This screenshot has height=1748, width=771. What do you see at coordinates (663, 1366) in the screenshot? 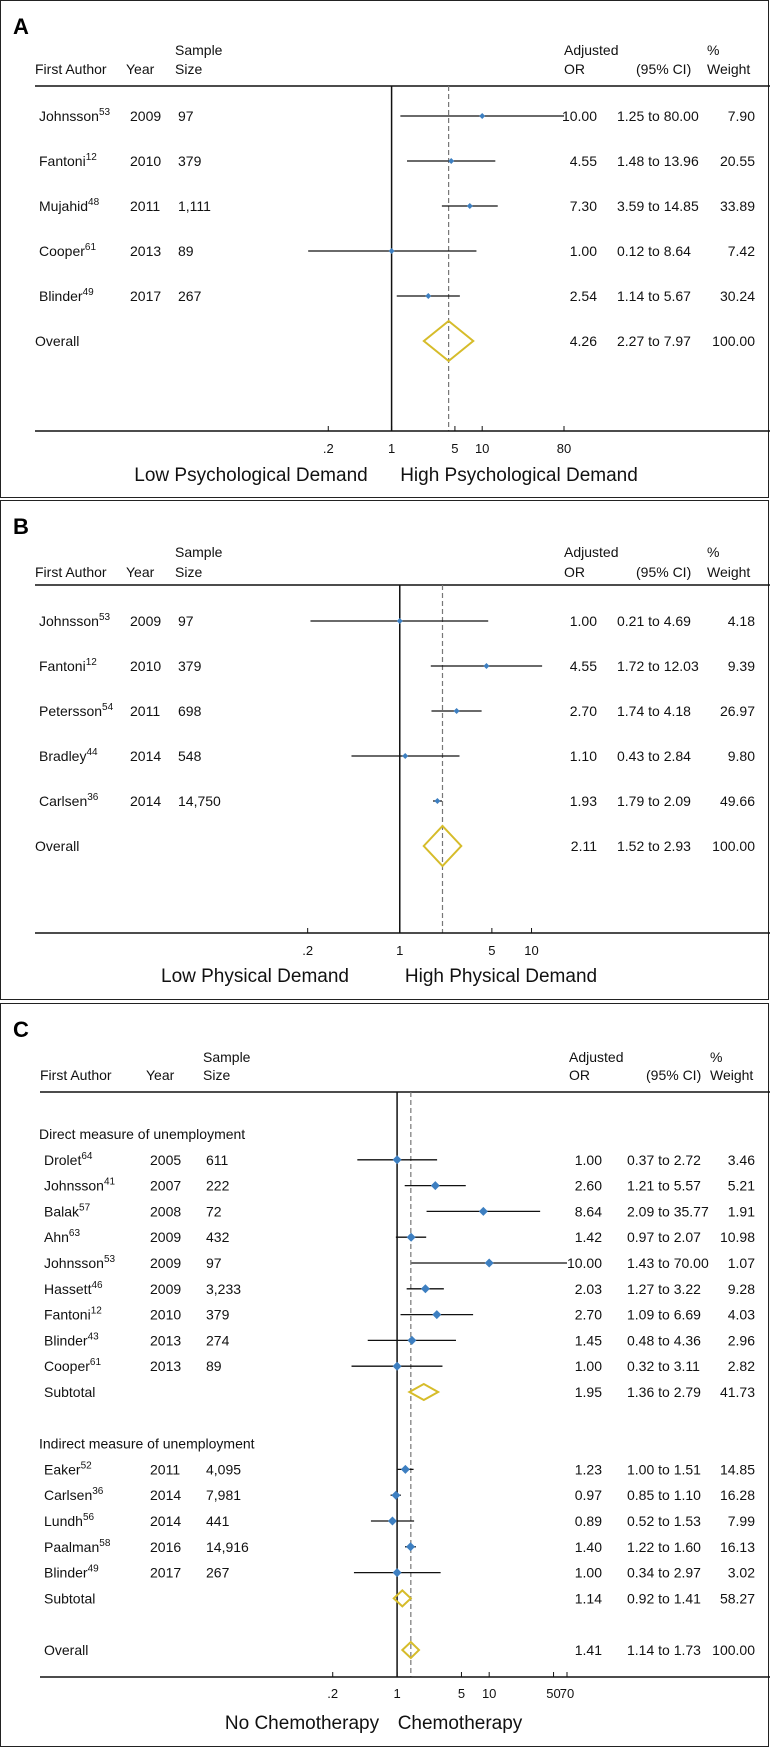
I see `confidence-interval: 0.32 to 3.11` at bounding box center [663, 1366].